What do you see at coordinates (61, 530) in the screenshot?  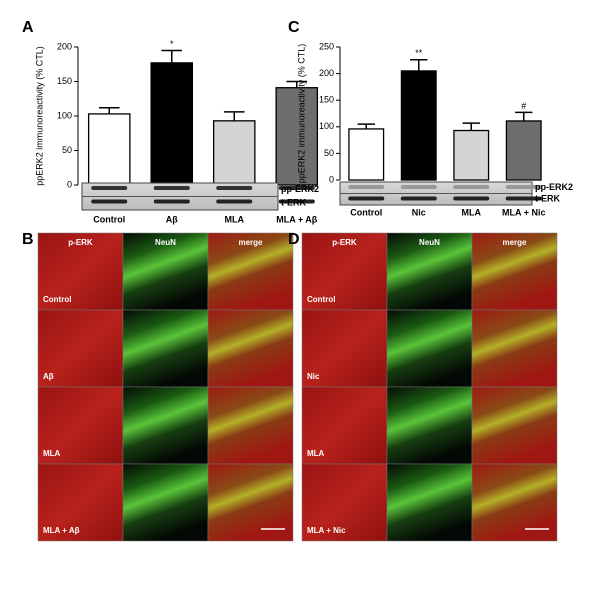 I see `row-label: MLA + Aβ` at bounding box center [61, 530].